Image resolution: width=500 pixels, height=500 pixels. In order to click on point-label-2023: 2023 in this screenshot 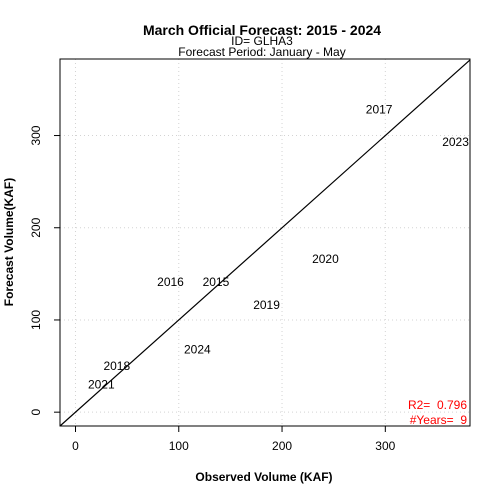, I will do `click(455, 142)`.